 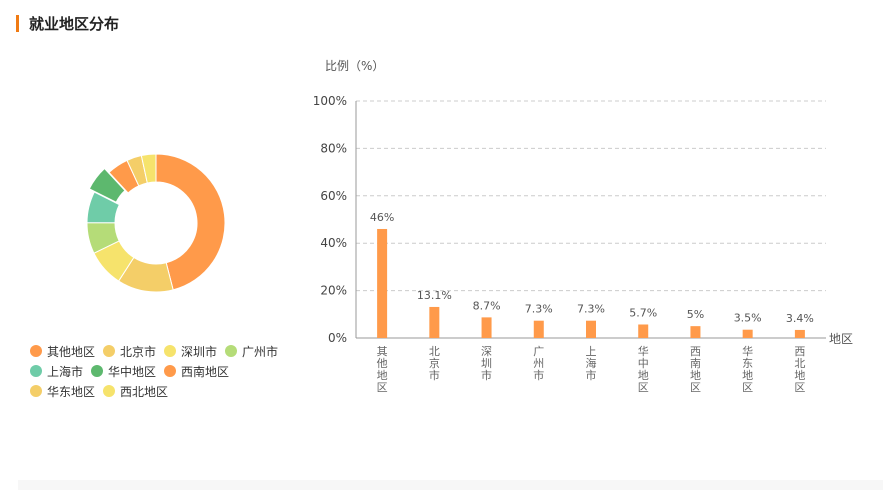 What do you see at coordinates (71, 351) in the screenshot?
I see `legend-label: 其他地区` at bounding box center [71, 351].